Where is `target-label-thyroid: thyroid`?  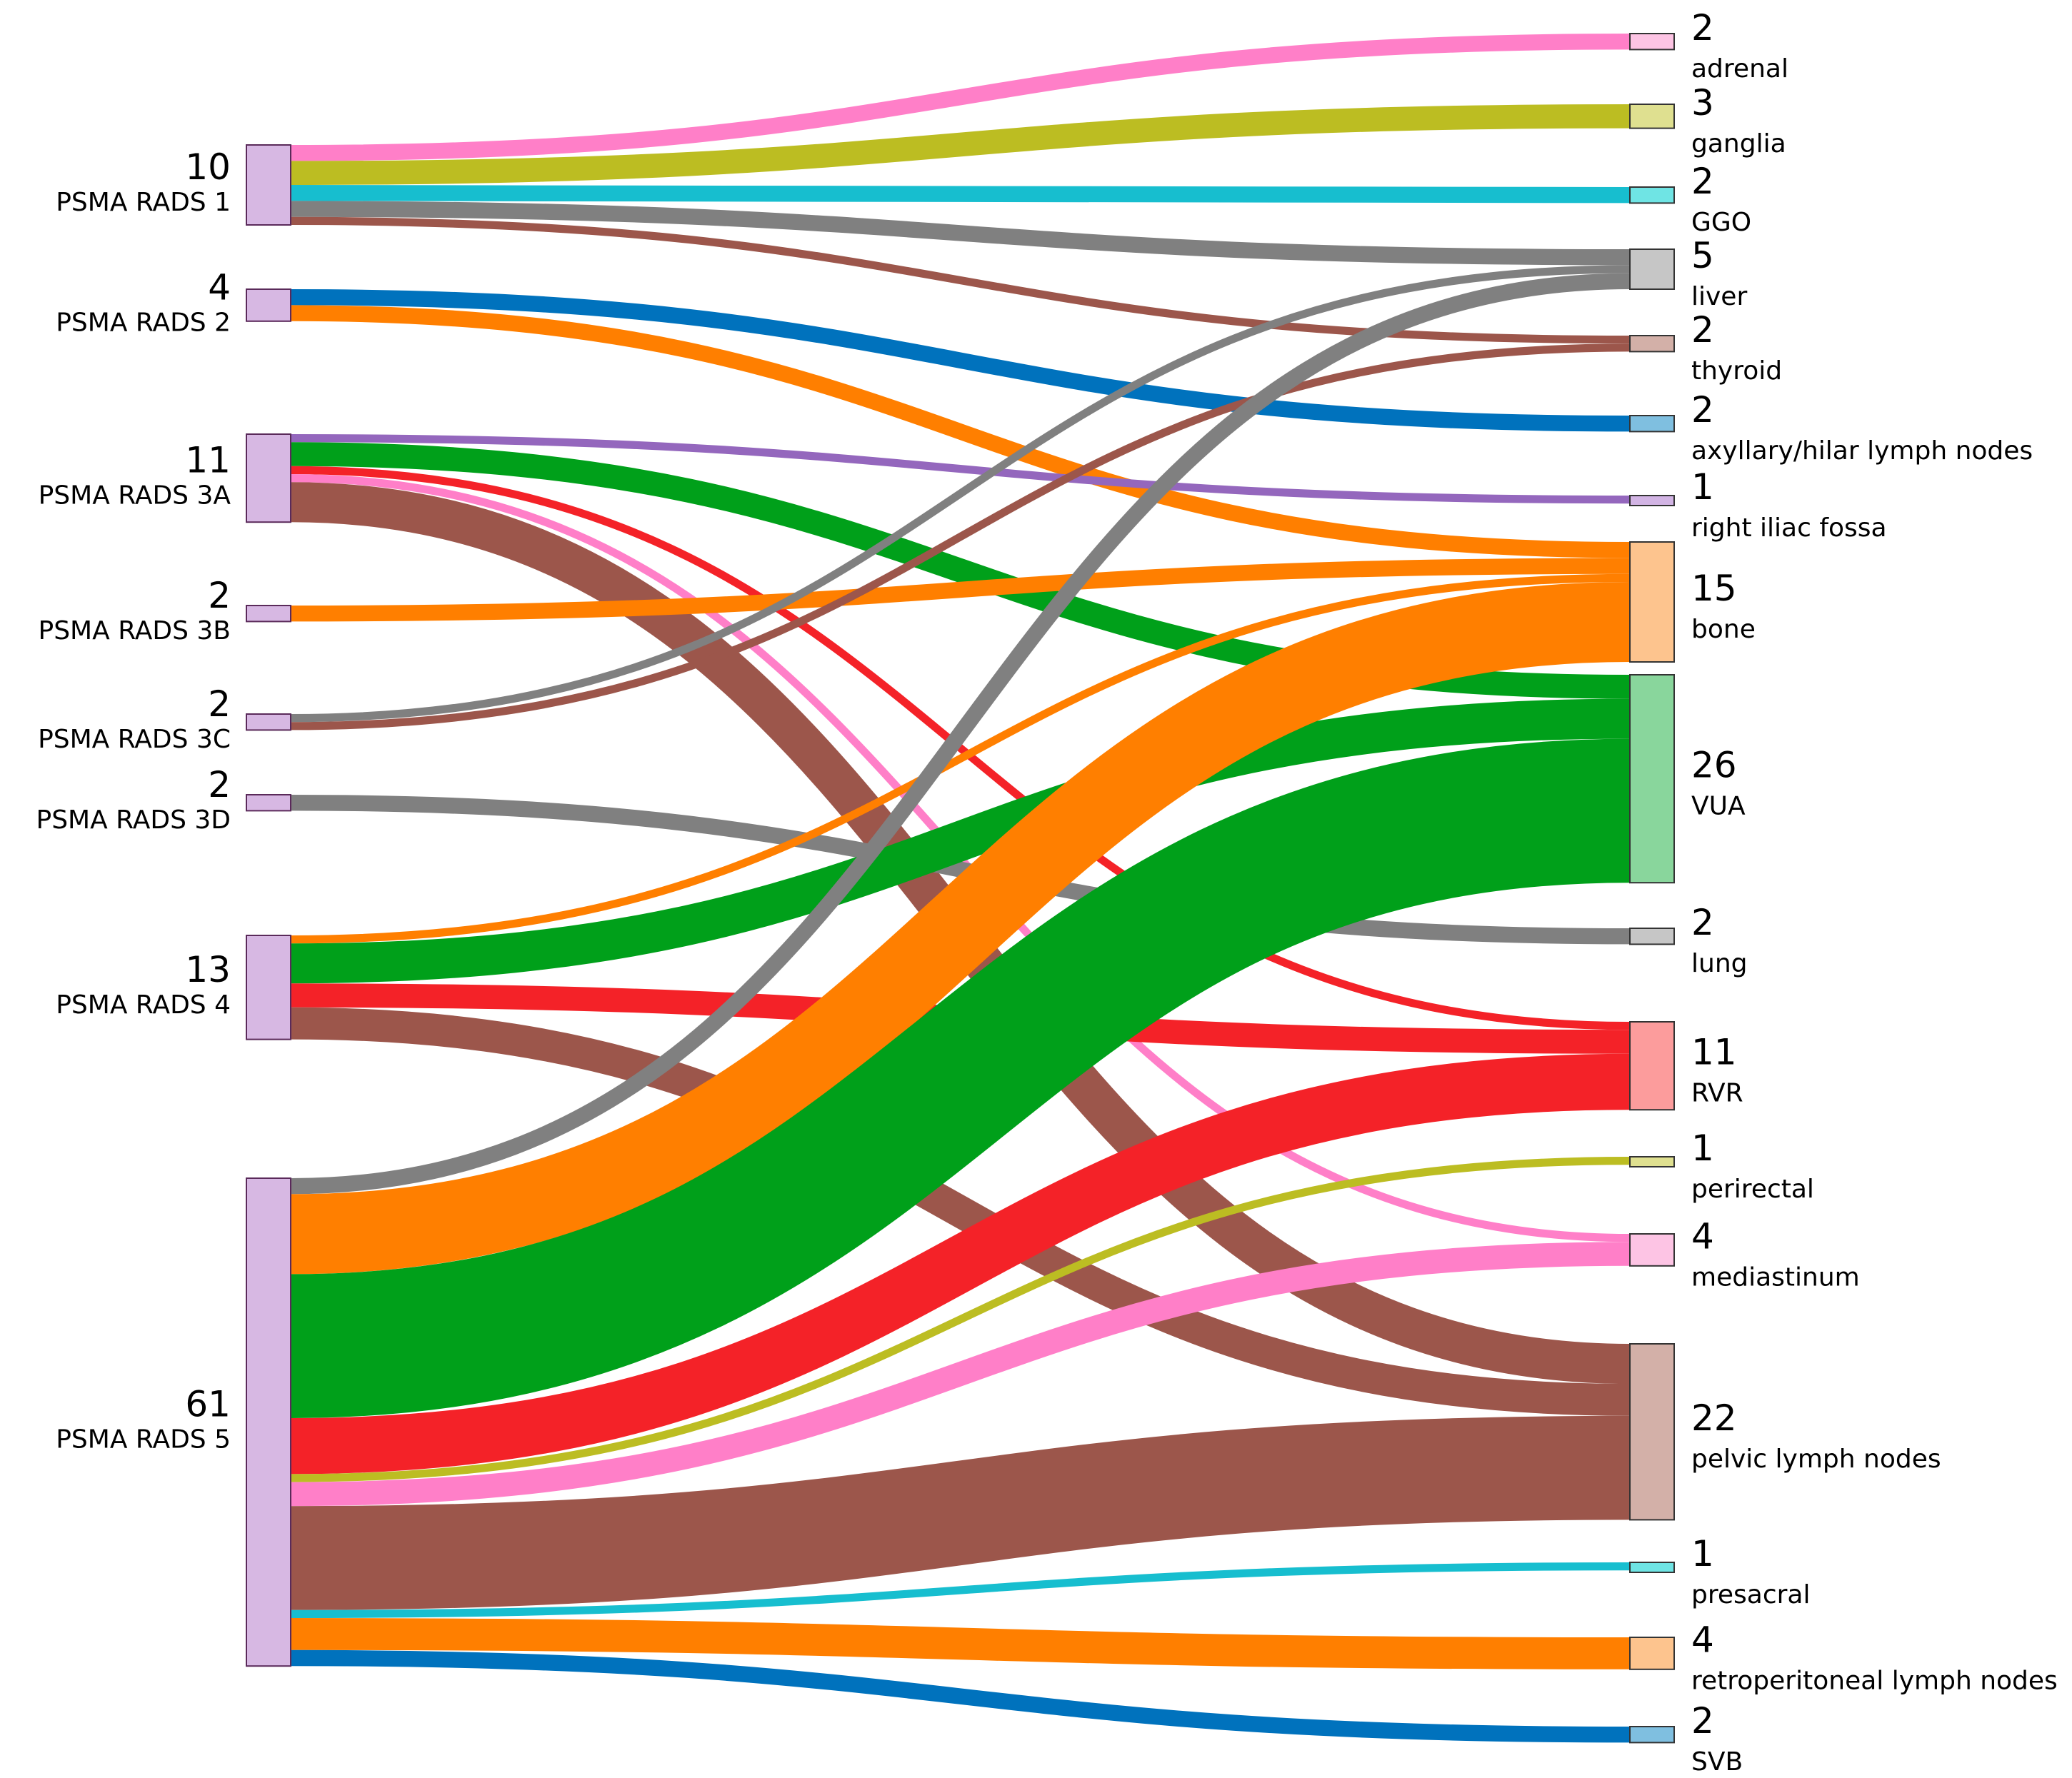
target-label-thyroid: thyroid is located at coordinates (1737, 371).